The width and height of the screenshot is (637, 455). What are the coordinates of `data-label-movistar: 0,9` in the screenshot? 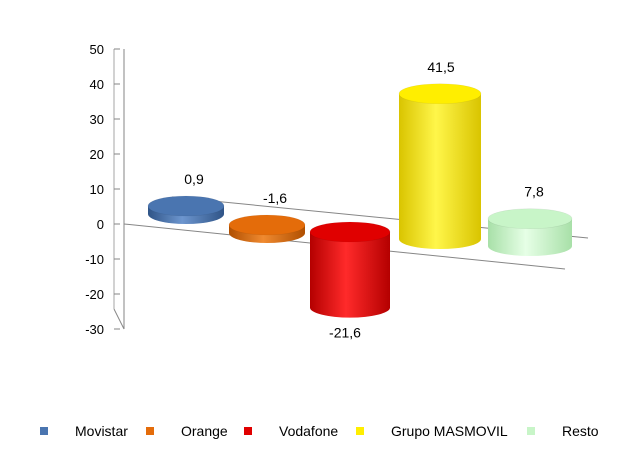 It's located at (194, 179).